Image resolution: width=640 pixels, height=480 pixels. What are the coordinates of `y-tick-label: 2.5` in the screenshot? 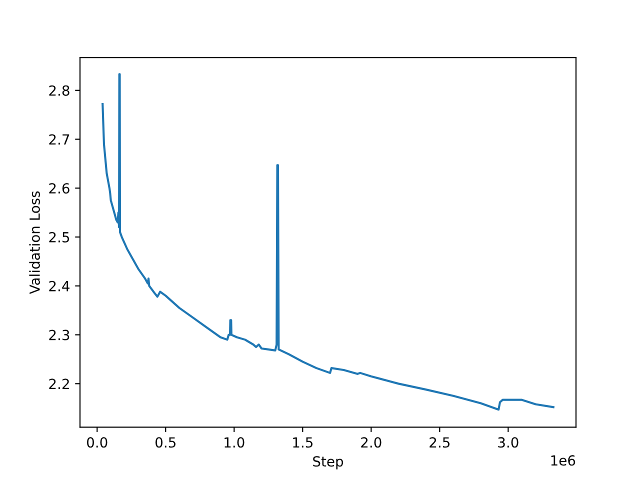 It's located at (59, 237).